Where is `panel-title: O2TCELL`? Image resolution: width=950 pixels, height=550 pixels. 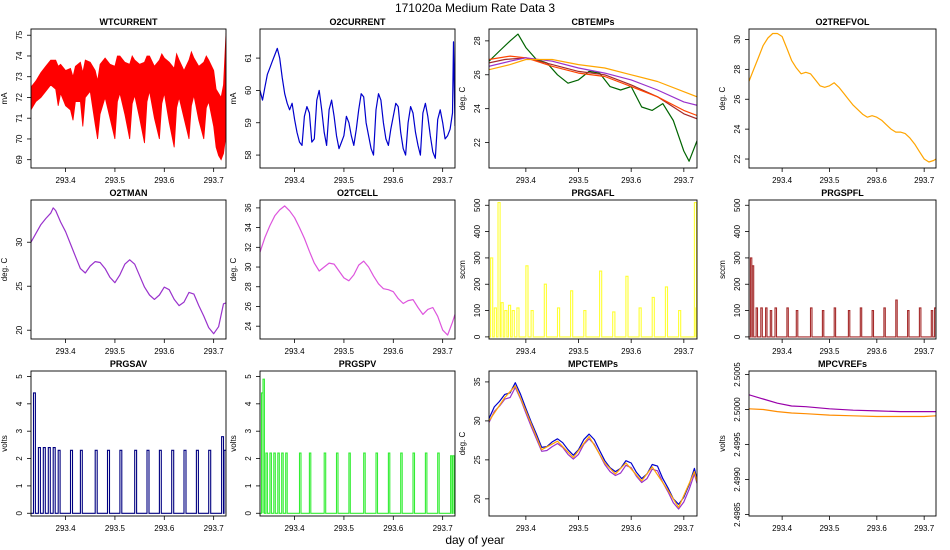 panel-title: O2TCELL is located at coordinates (358, 193).